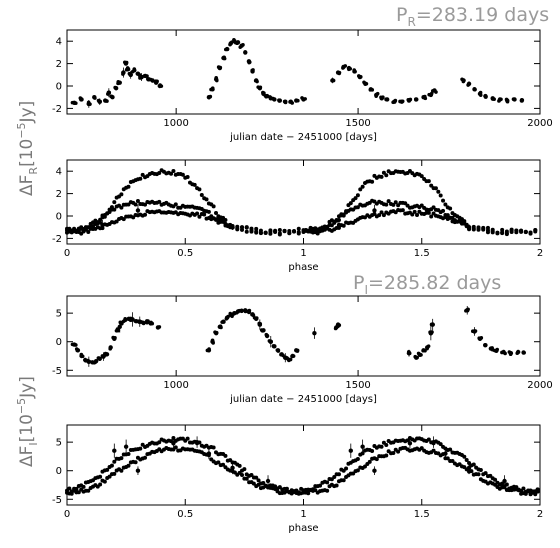  I want to click on x-tick-label: 2, so click(540, 253).